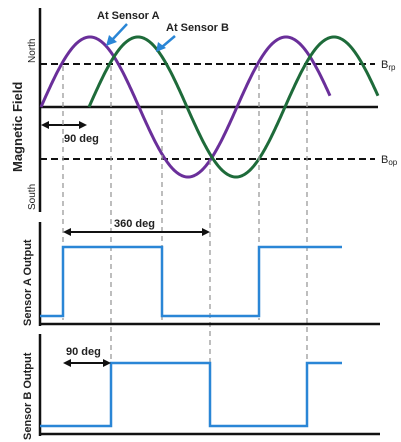 Image resolution: width=401 pixels, height=442 pixels. Describe the element at coordinates (388, 65) in the screenshot. I see `brp-label: Brp` at that location.